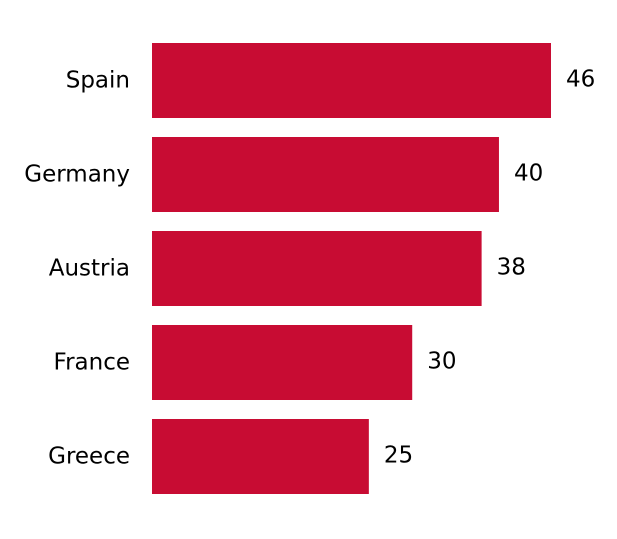 The height and width of the screenshot is (539, 617). I want to click on category-labels: Spain Germany Austria France Greece, so click(77, 269).